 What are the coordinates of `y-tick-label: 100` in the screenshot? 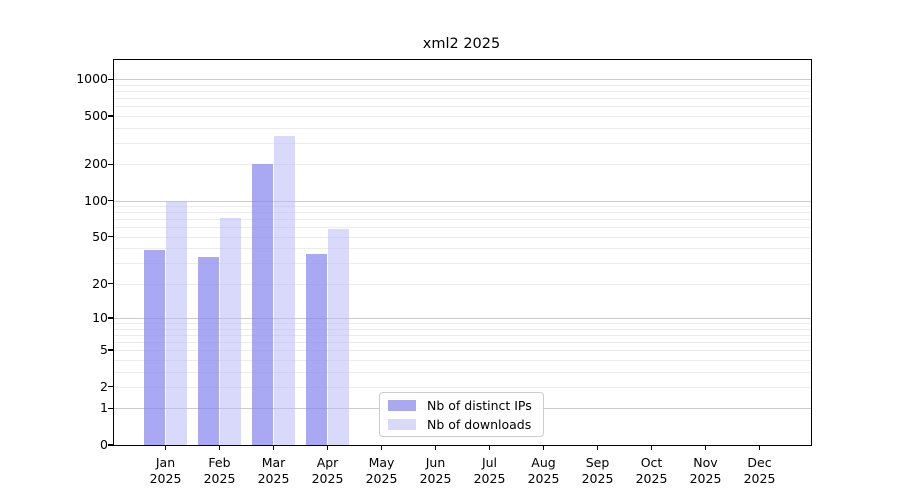 It's located at (96, 200).